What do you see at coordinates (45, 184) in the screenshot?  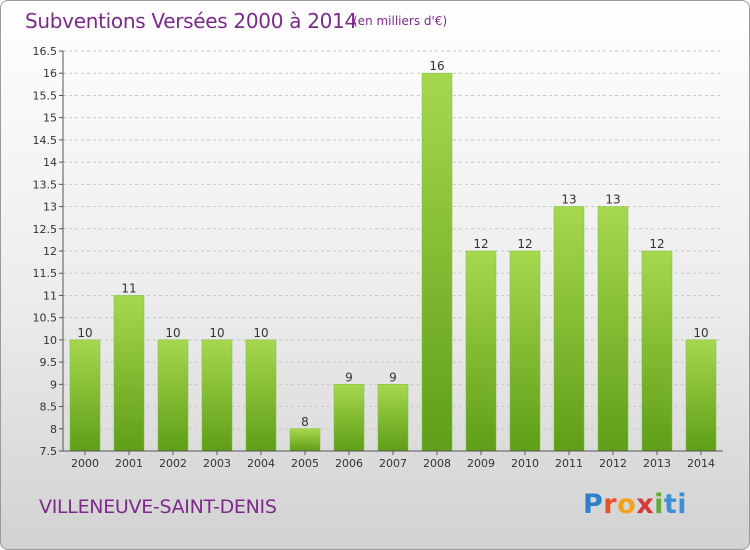 I see `y-tick-label: 13.5` at bounding box center [45, 184].